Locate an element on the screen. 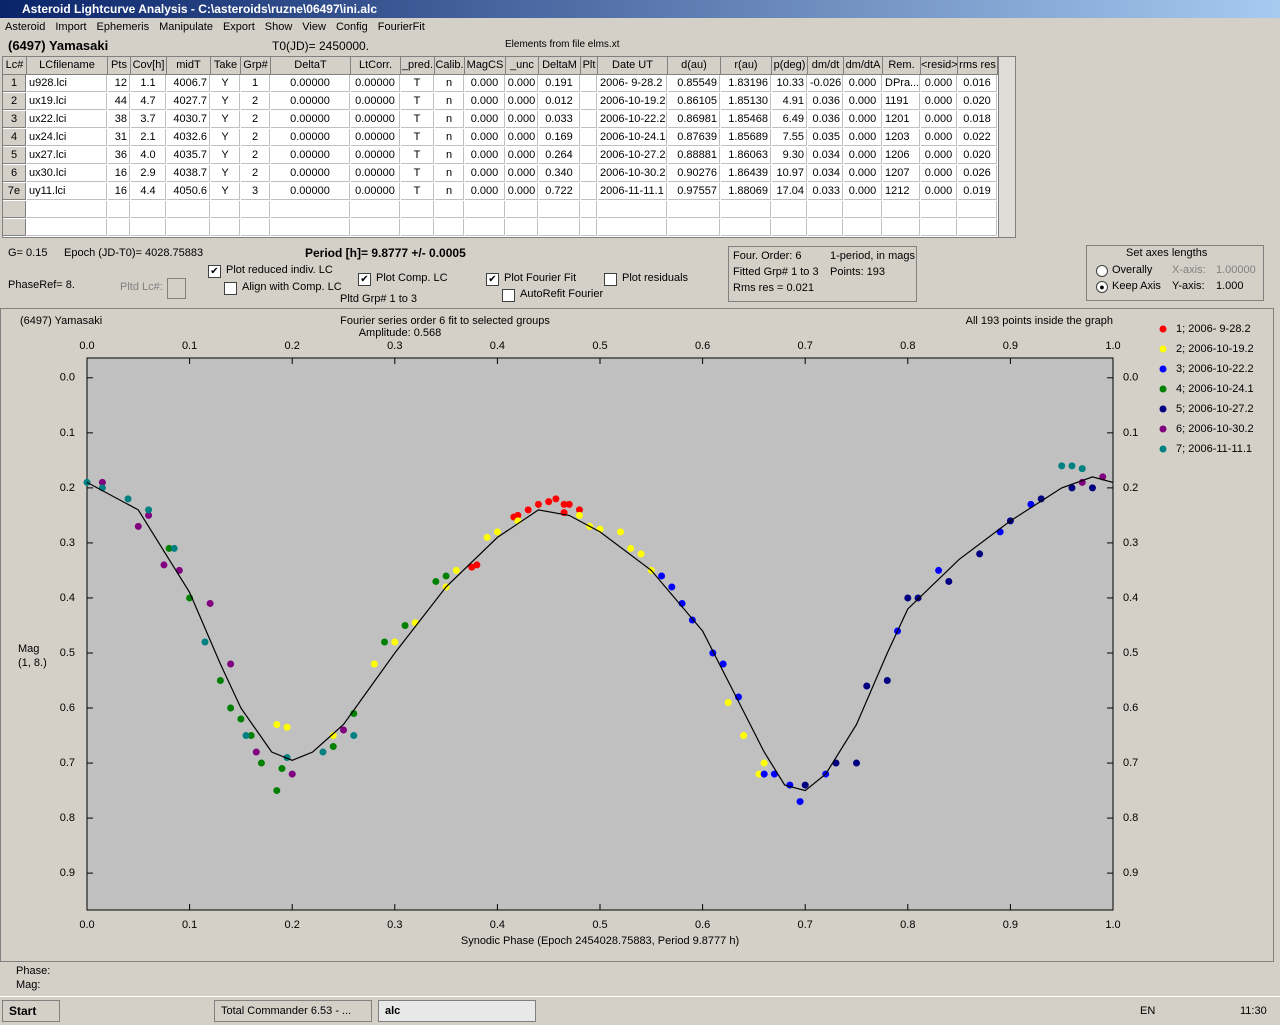 This screenshot has height=1025, width=1280. table-cell: 0.018 is located at coordinates (977, 119).